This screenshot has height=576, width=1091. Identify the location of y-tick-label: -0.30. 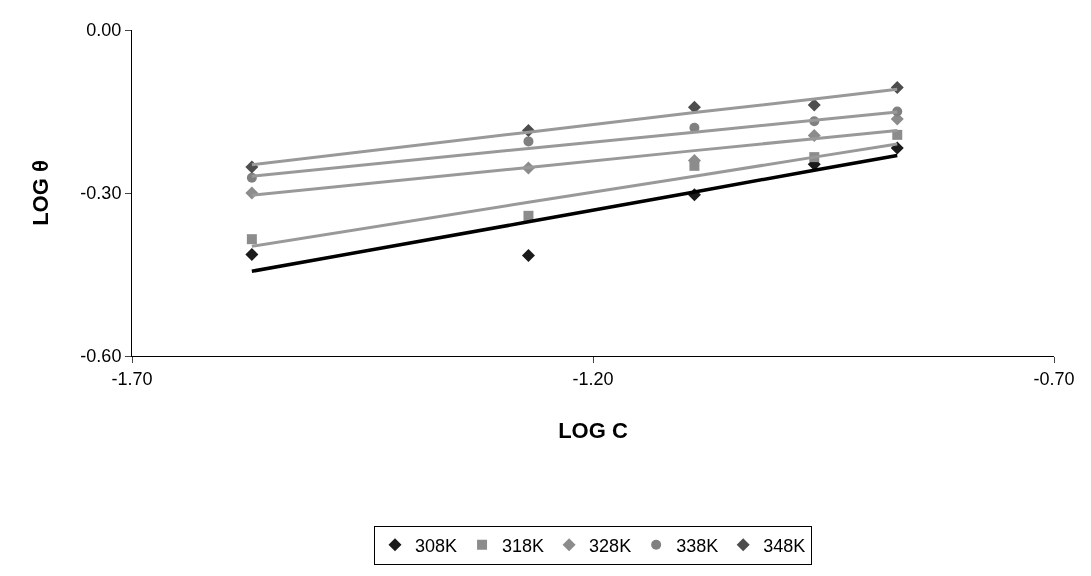
(101, 193).